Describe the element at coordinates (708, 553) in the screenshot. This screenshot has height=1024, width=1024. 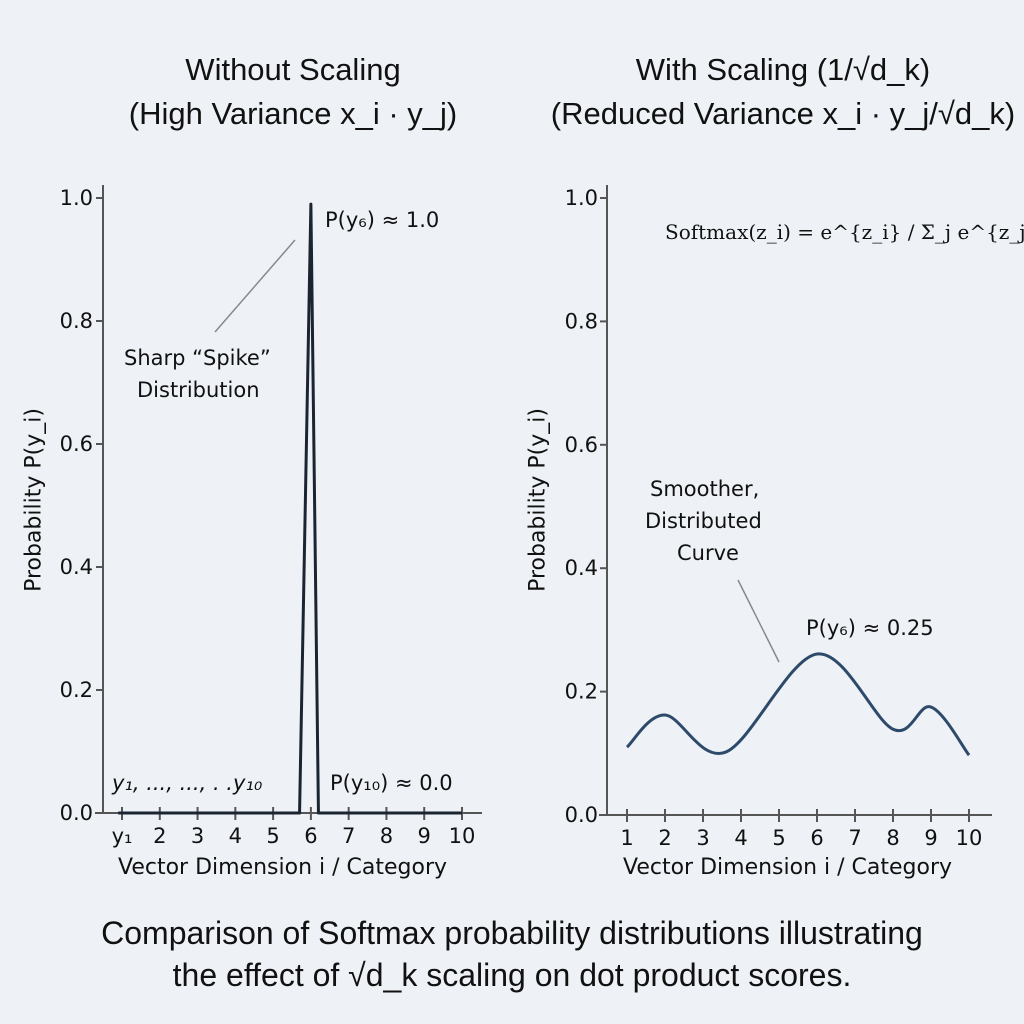
I see `right-smooth-annotation-3: Curve` at that location.